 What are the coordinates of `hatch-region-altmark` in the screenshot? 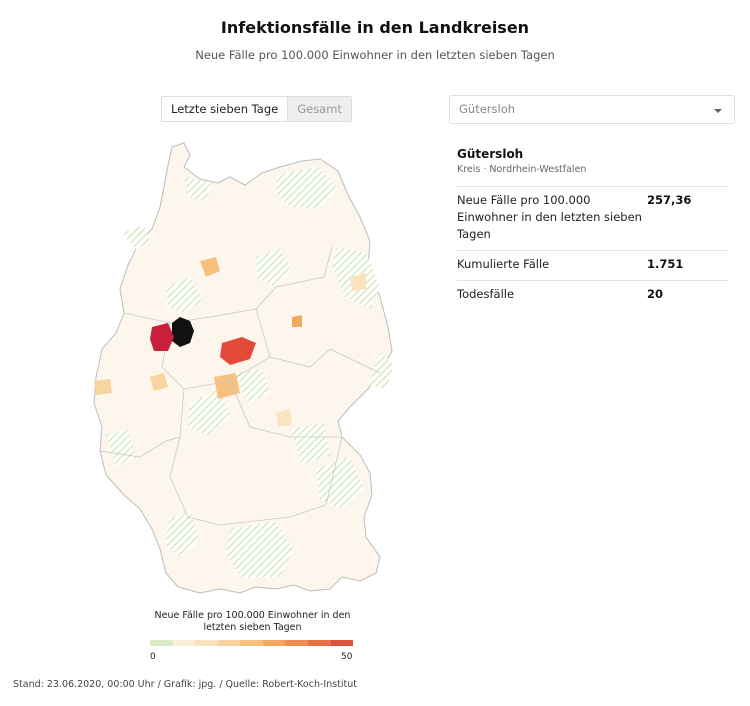 It's located at (274, 268).